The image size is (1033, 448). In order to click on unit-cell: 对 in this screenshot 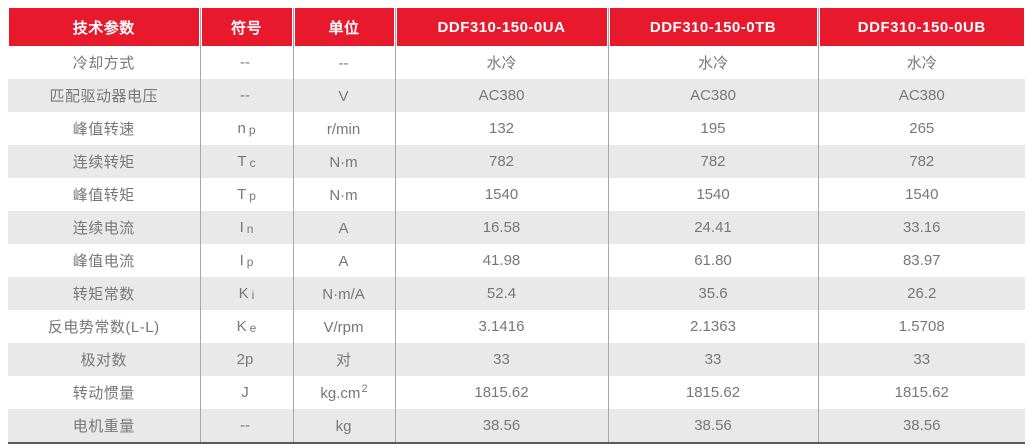, I will do `click(344, 359)`.